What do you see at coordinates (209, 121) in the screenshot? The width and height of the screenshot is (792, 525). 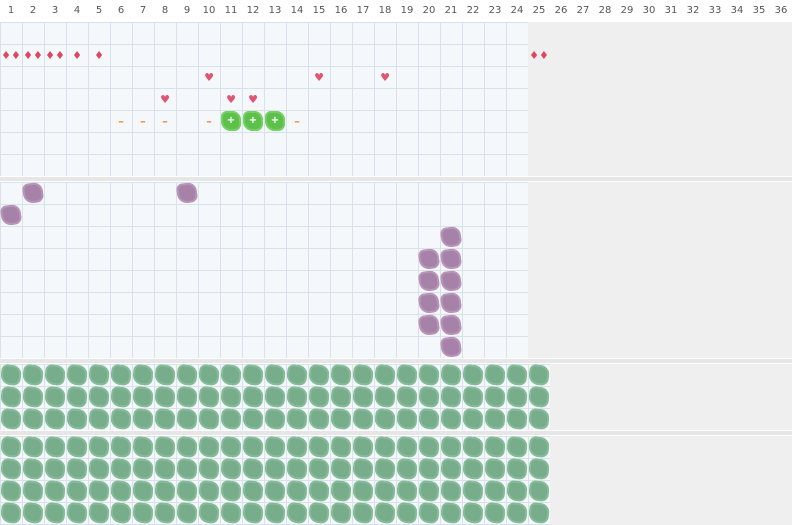 I see `sprout-cell: –` at bounding box center [209, 121].